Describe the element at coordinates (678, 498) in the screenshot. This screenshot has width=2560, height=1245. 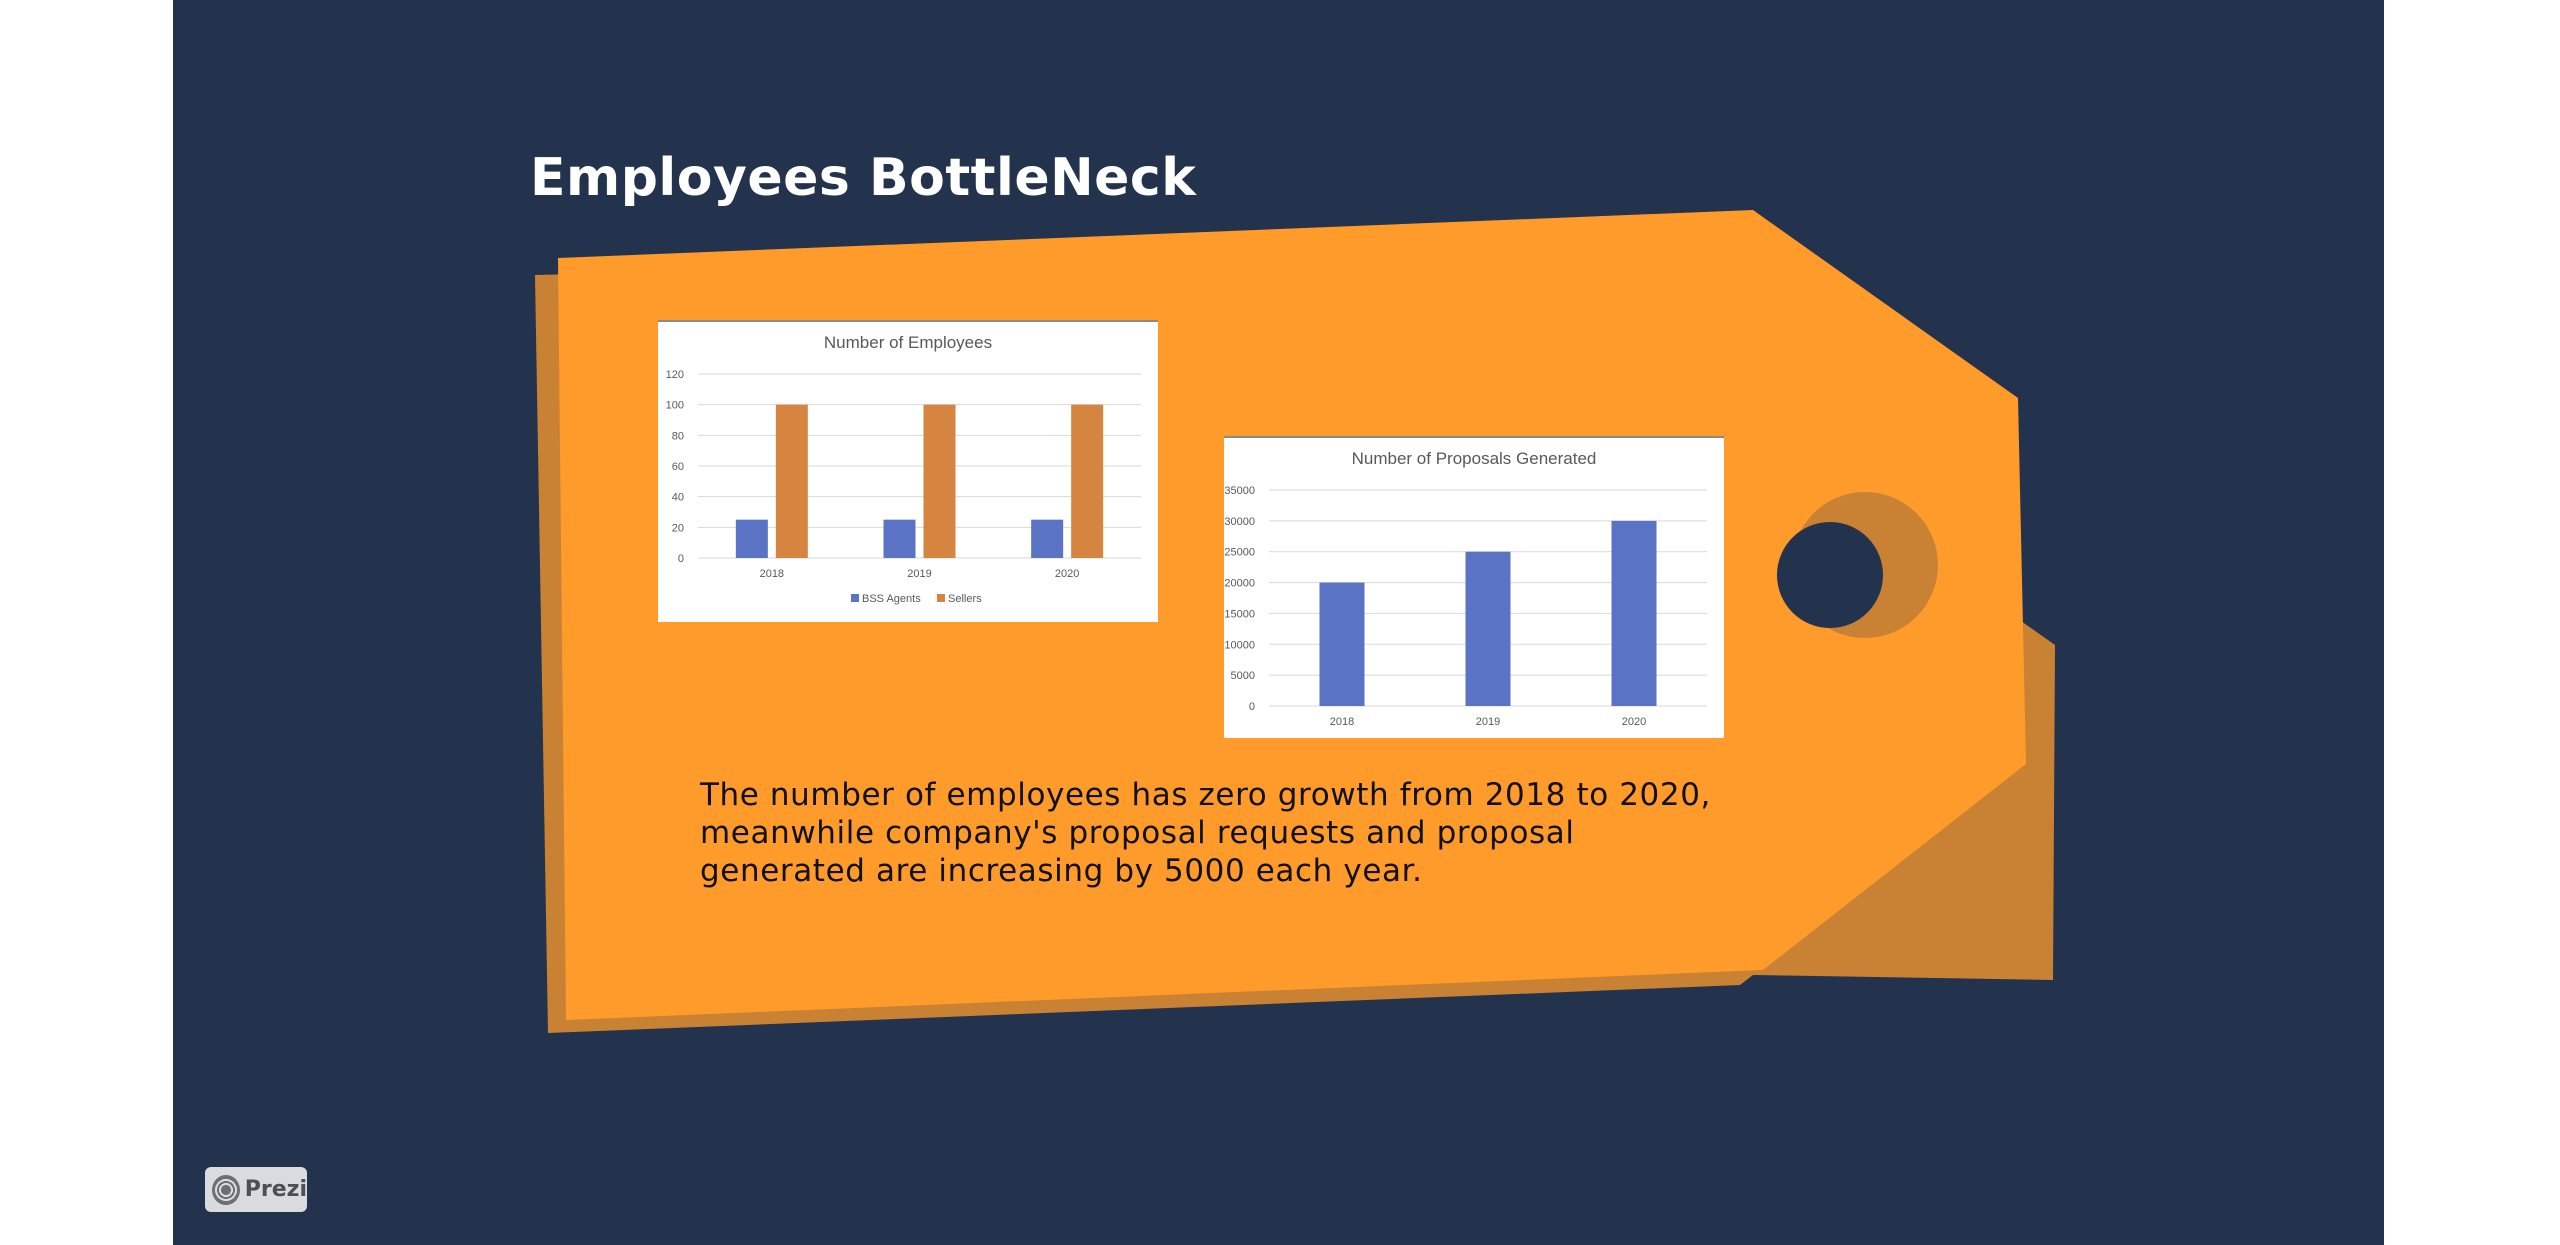
I see `y-tick-label: 40` at that location.